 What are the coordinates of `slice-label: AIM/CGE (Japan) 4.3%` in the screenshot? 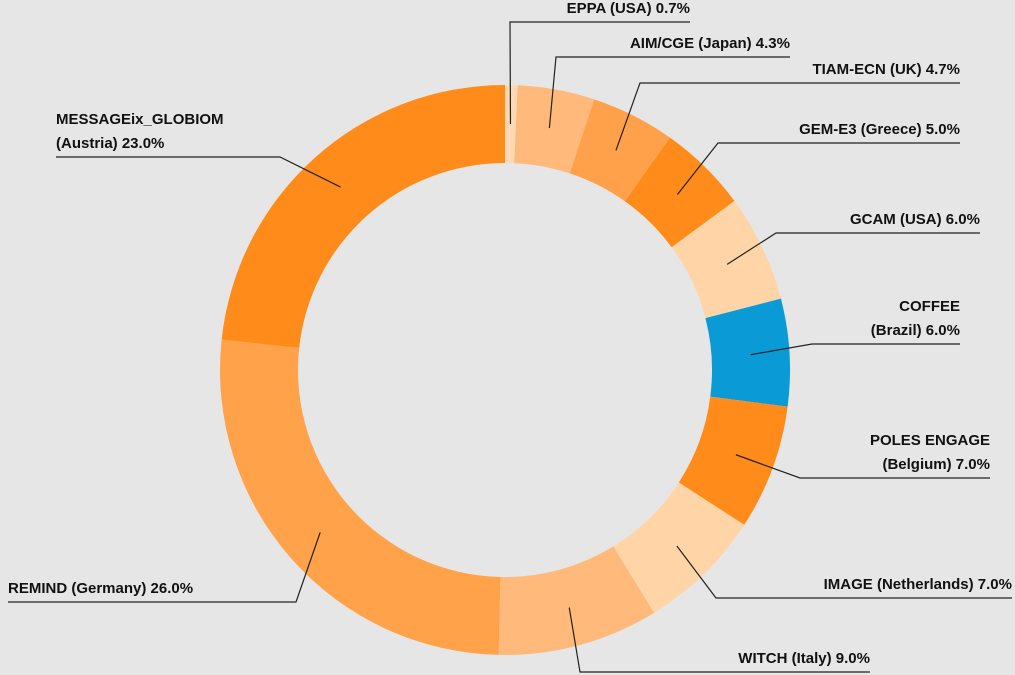 It's located at (710, 44).